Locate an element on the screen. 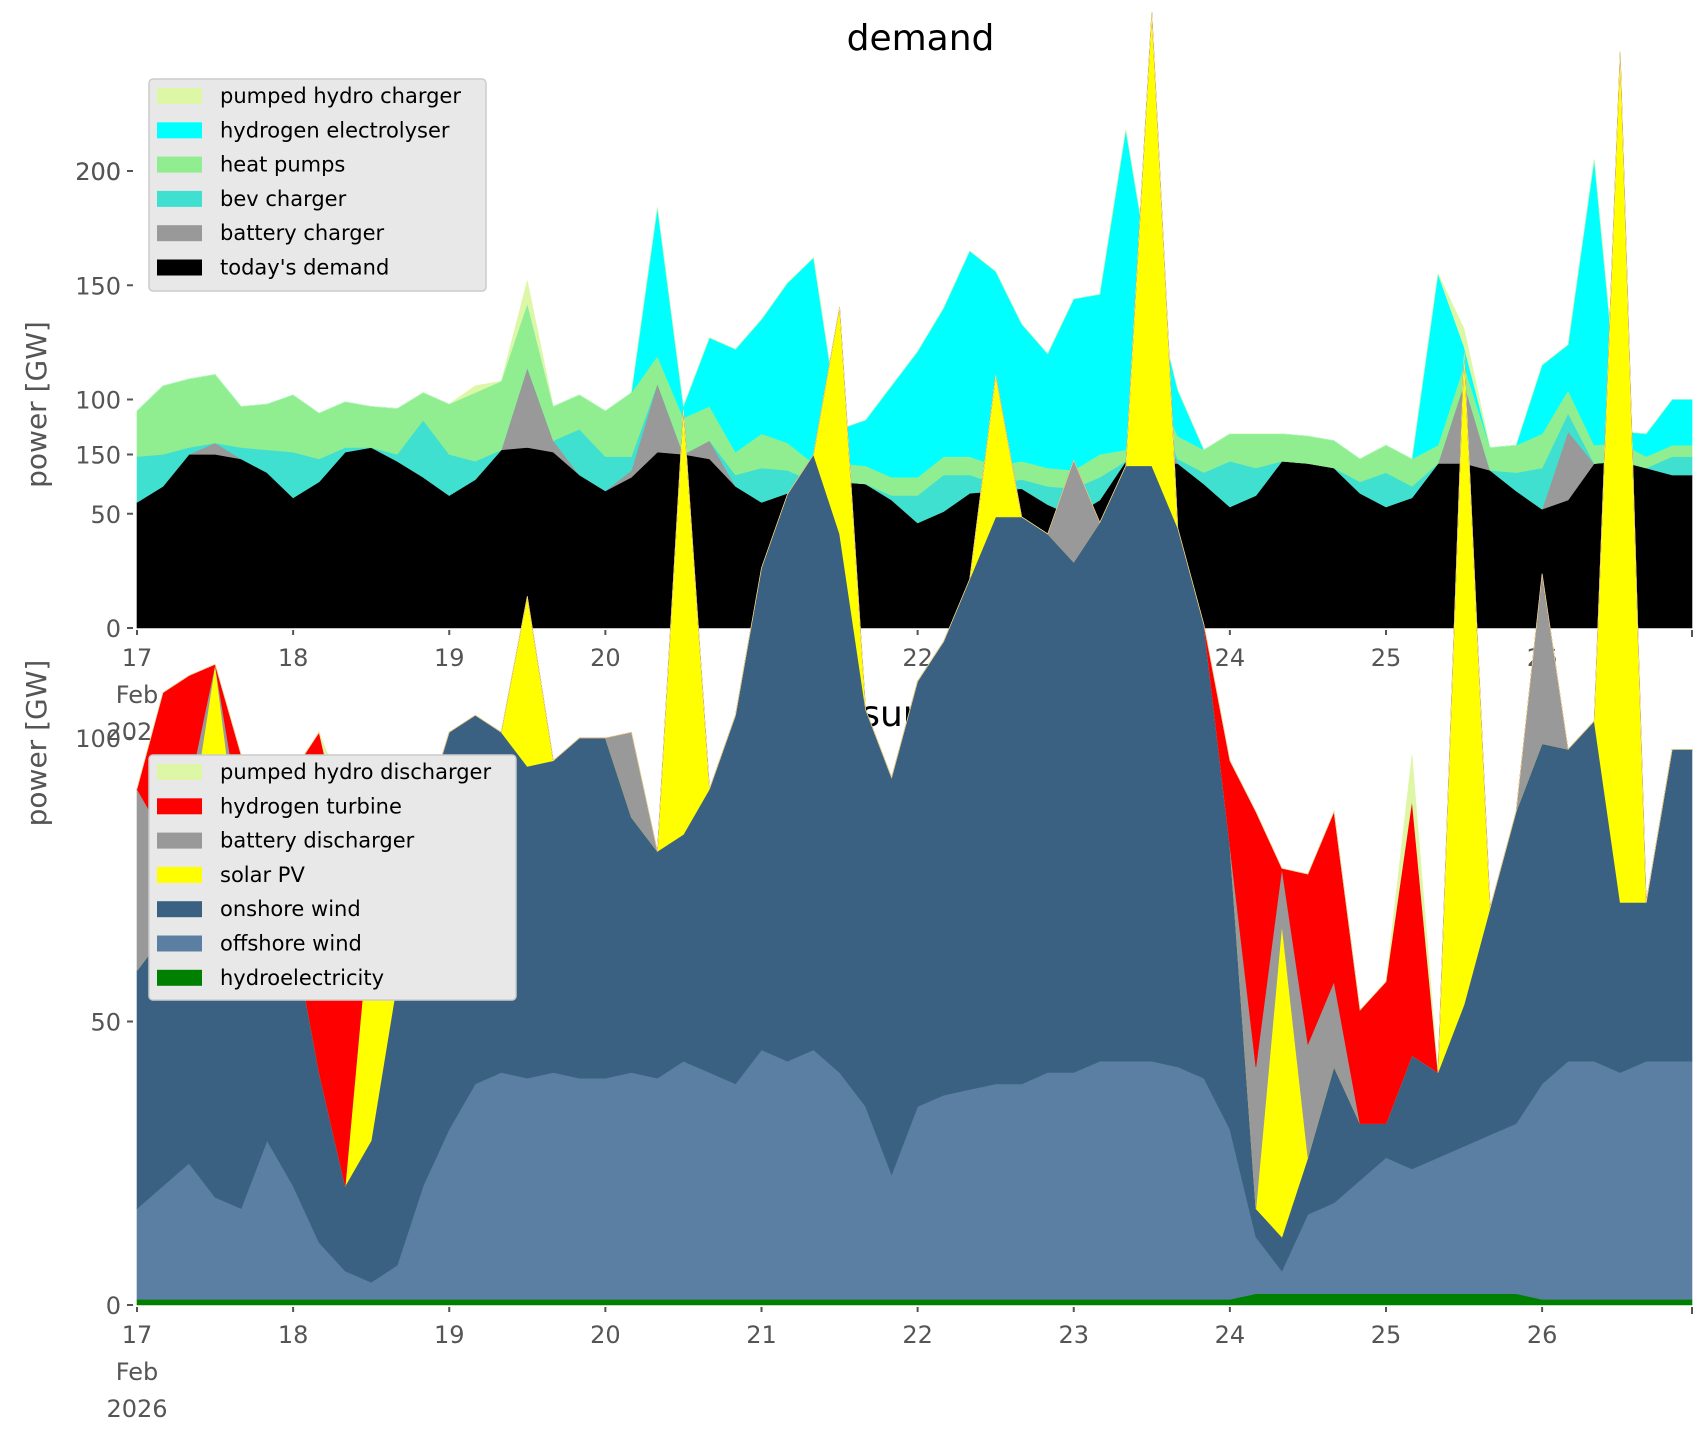 The height and width of the screenshot is (1431, 1706). legend-label: battery charger is located at coordinates (302, 233).